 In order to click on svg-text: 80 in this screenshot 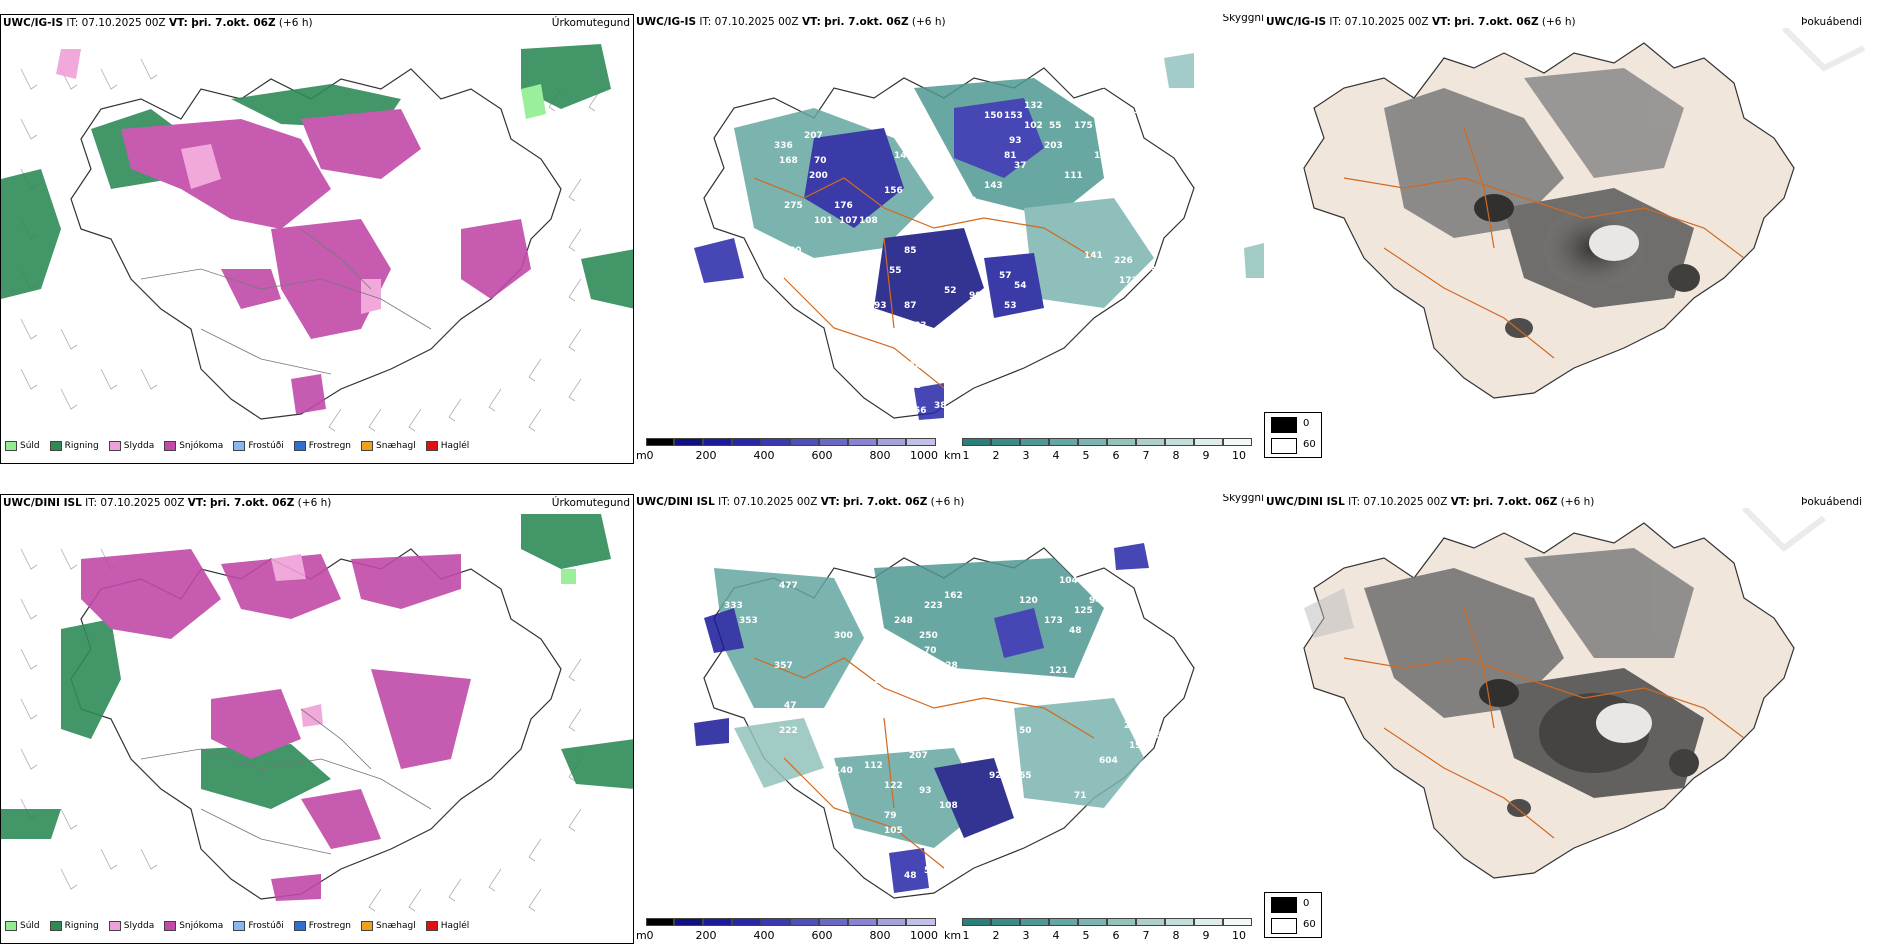, I will do `click(795, 251)`.